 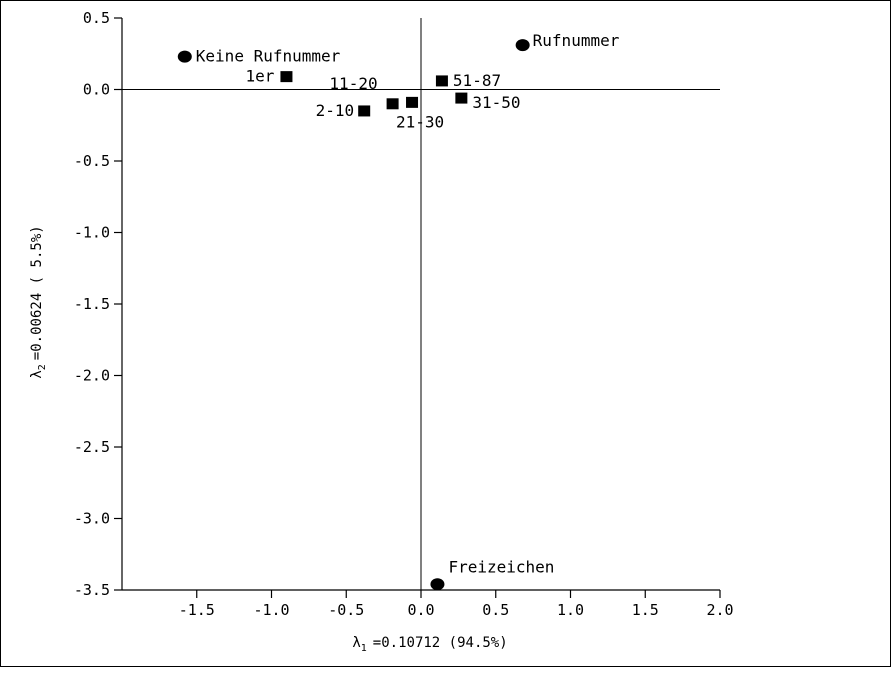 I want to click on point-keine-rufnummer: Keine Rufnummer, so click(x=259, y=56).